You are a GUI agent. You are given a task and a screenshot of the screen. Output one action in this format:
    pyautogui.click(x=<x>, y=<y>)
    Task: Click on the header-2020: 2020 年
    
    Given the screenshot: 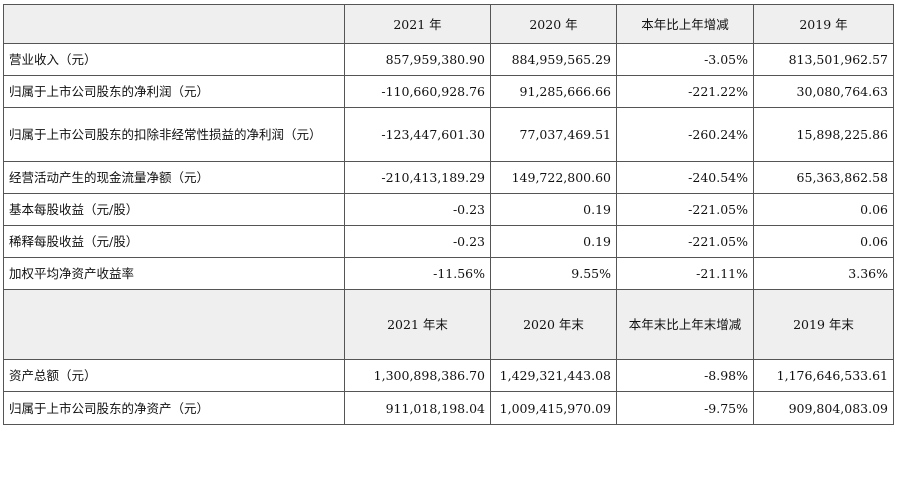 What is the action you would take?
    pyautogui.click(x=553, y=24)
    